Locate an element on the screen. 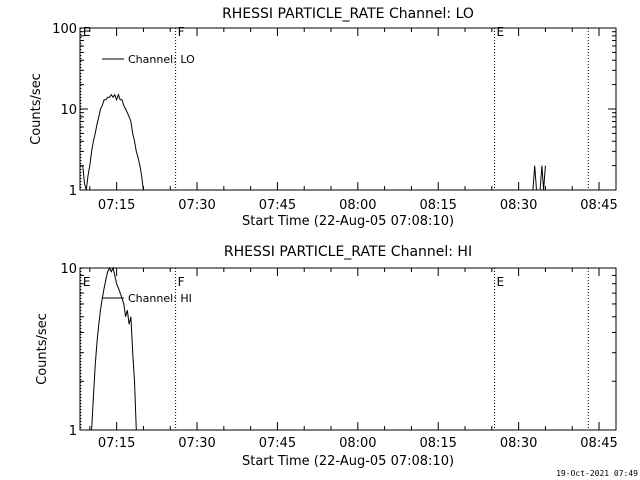  y-tick-label: 100 is located at coordinates (64, 29).